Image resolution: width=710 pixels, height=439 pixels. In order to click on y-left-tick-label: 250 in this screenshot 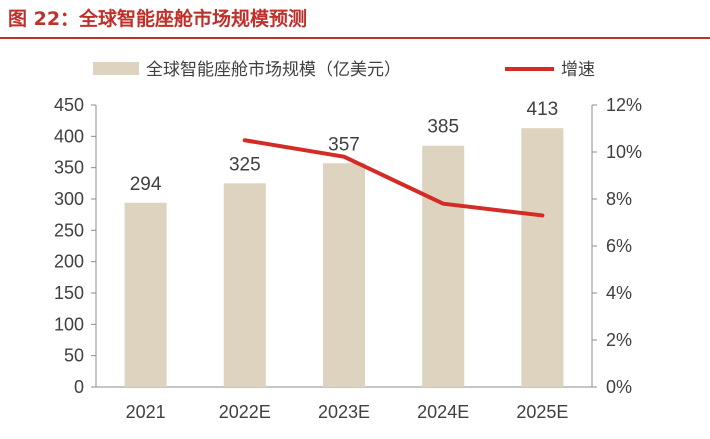, I will do `click(69, 230)`.